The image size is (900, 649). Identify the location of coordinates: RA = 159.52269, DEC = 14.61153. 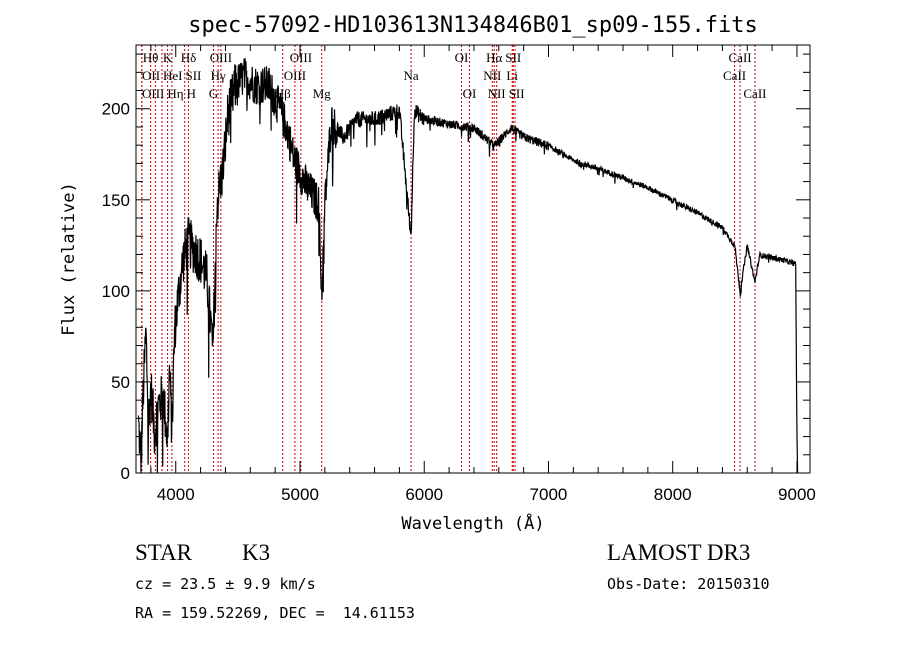
(275, 613).